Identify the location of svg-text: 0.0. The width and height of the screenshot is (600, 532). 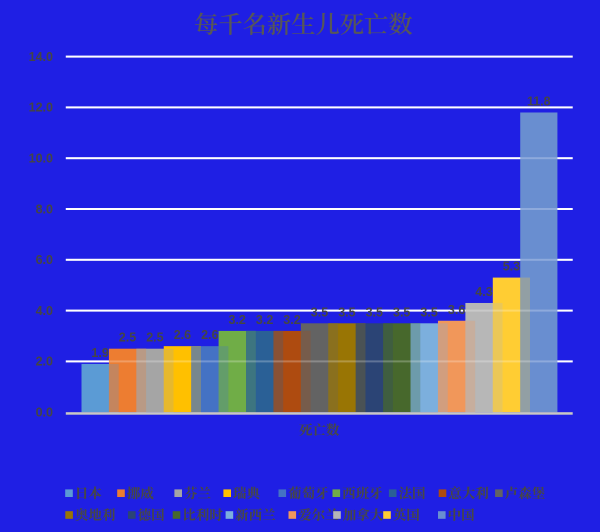
(44, 413).